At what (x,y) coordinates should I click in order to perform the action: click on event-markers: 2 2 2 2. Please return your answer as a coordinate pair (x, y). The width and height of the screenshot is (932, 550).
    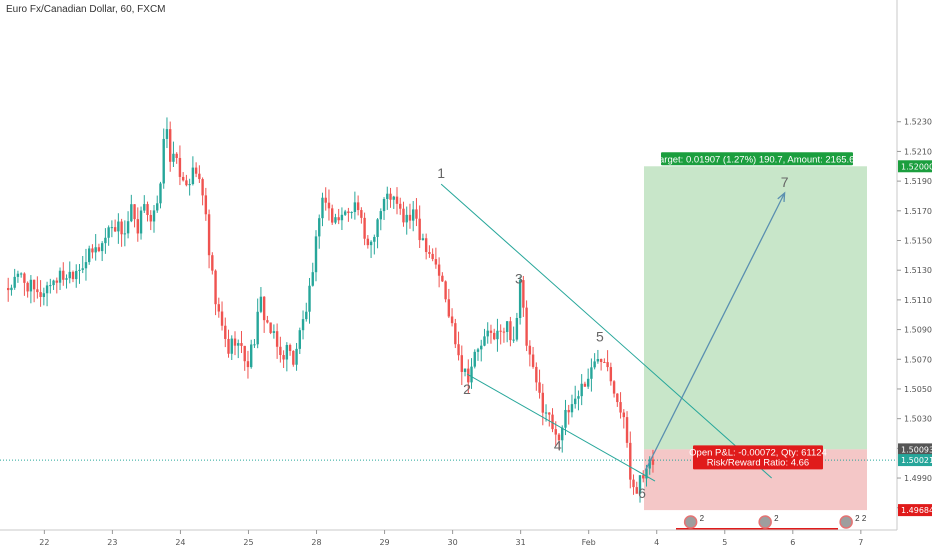
    Looking at the image, I should click on (771, 522).